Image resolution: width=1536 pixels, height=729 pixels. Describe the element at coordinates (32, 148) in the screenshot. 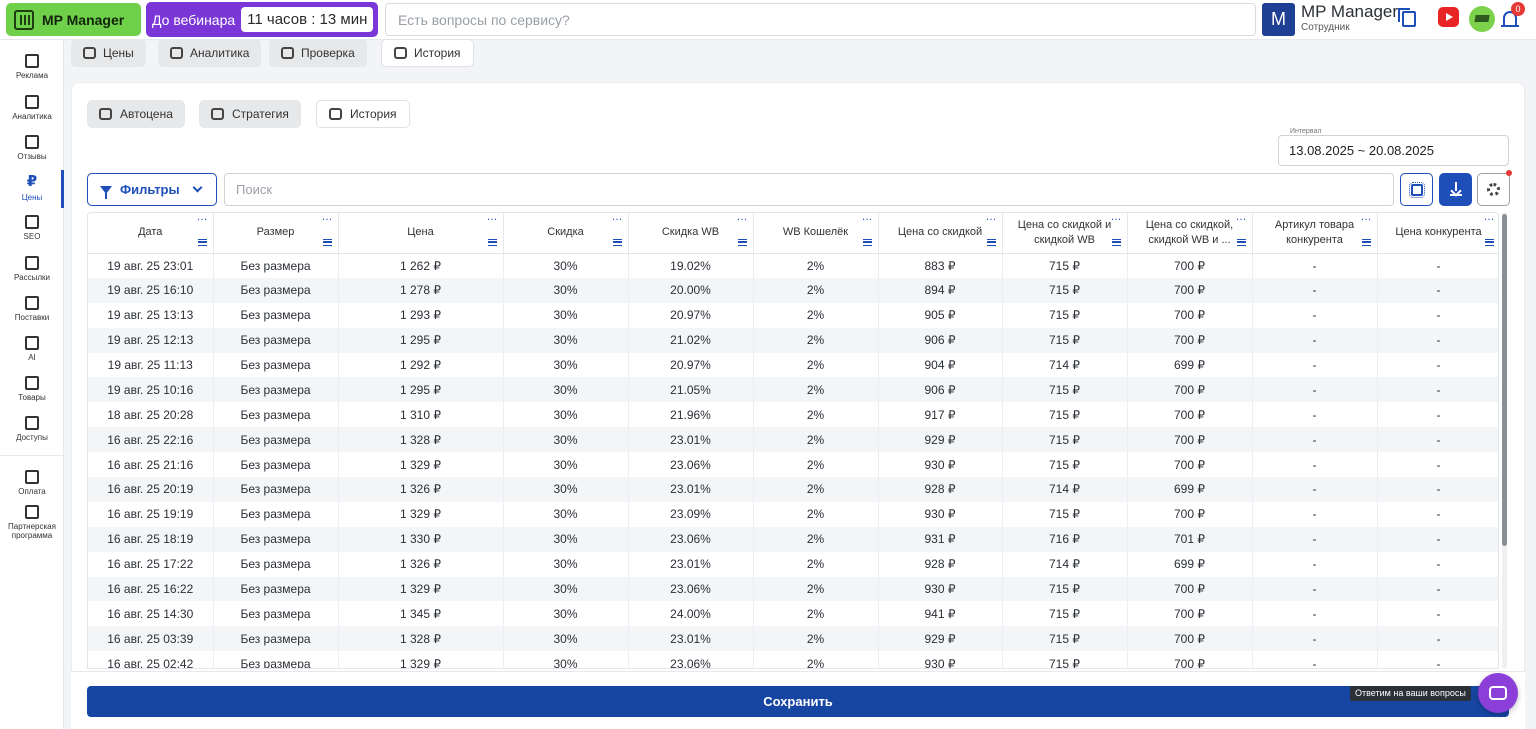

I see `sidebar-item-reviews: Отзывы` at that location.